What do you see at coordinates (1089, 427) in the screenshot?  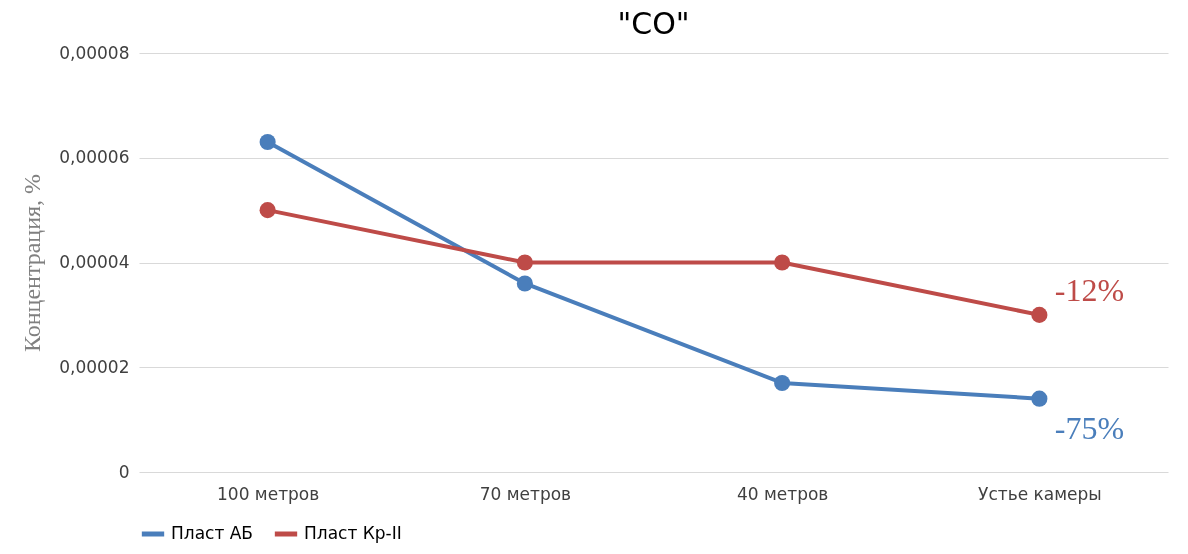 I see `annotation: -75%` at bounding box center [1089, 427].